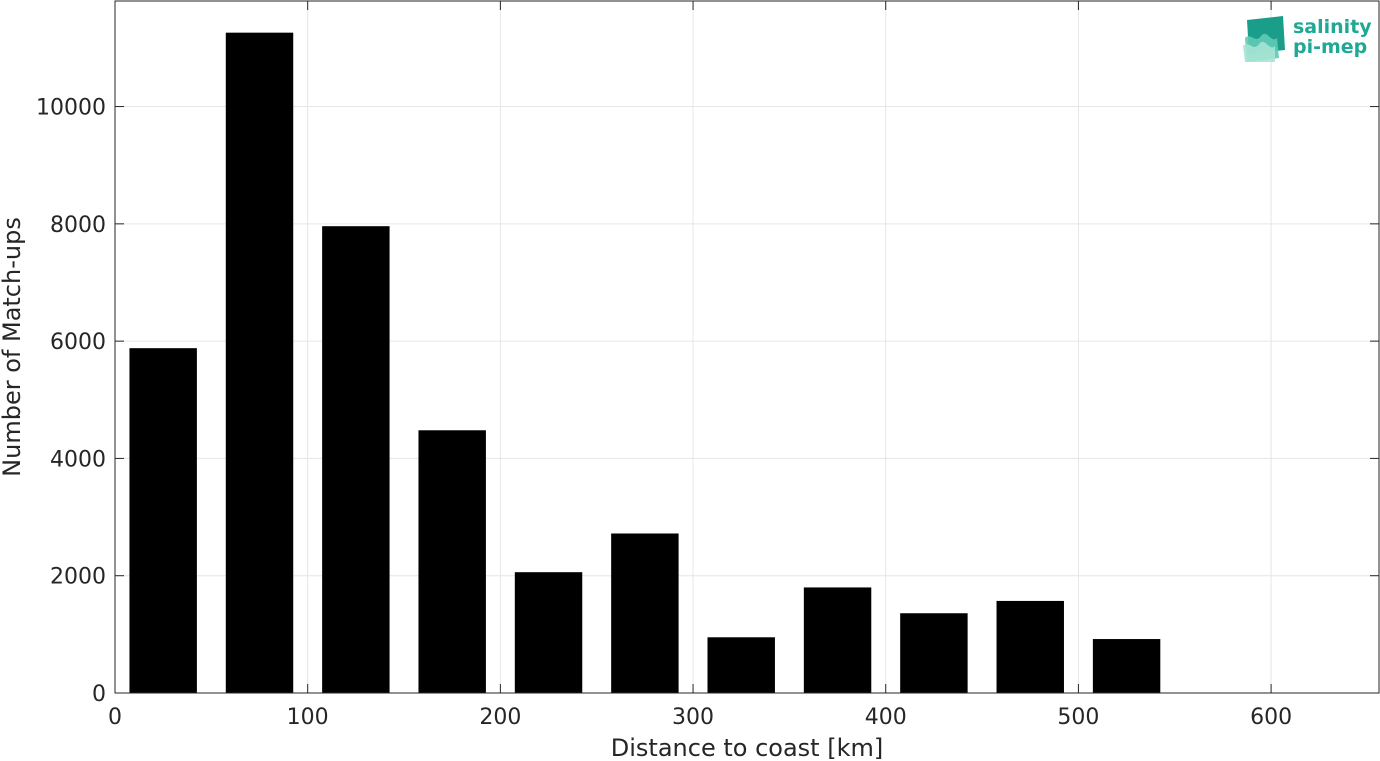 The width and height of the screenshot is (1380, 761). I want to click on x-tick-label: 300, so click(693, 717).